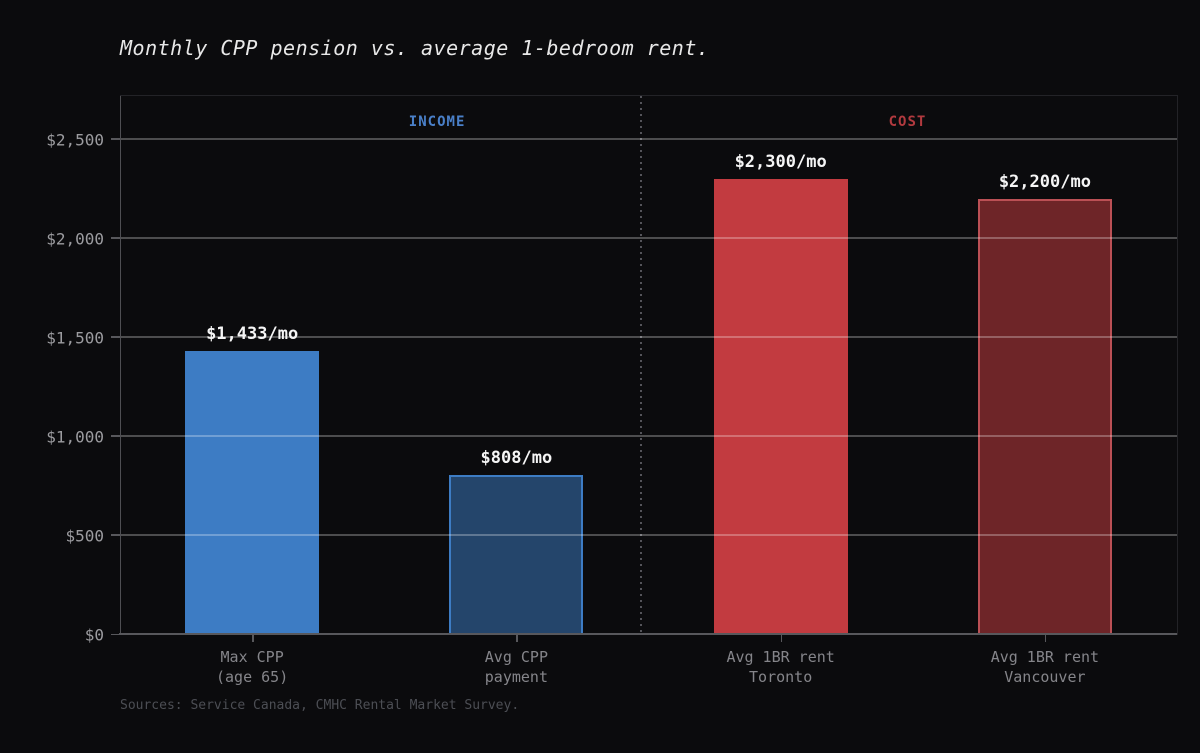  What do you see at coordinates (780, 162) in the screenshot?
I see `bar-value-label: $2,300/mo` at bounding box center [780, 162].